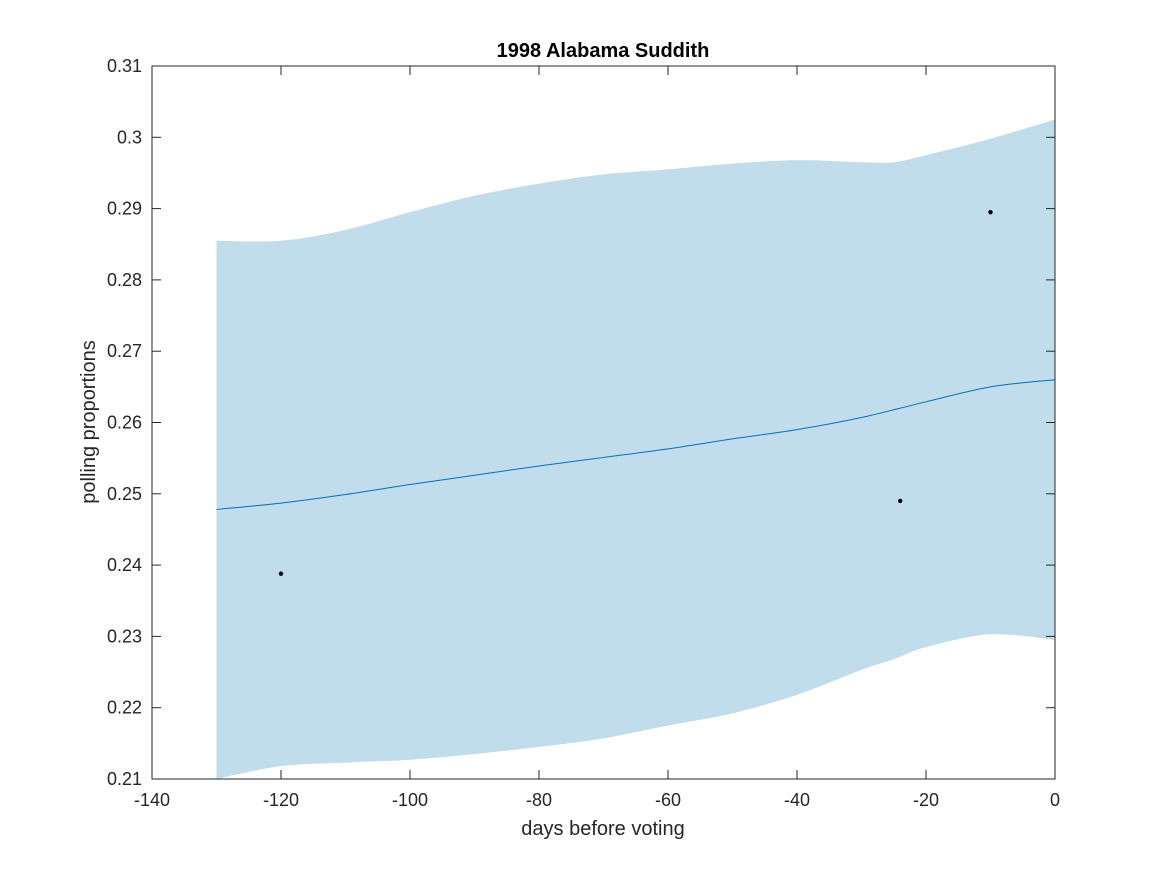 The height and width of the screenshot is (875, 1167). I want to click on x-tick-label: -120, so click(281, 800).